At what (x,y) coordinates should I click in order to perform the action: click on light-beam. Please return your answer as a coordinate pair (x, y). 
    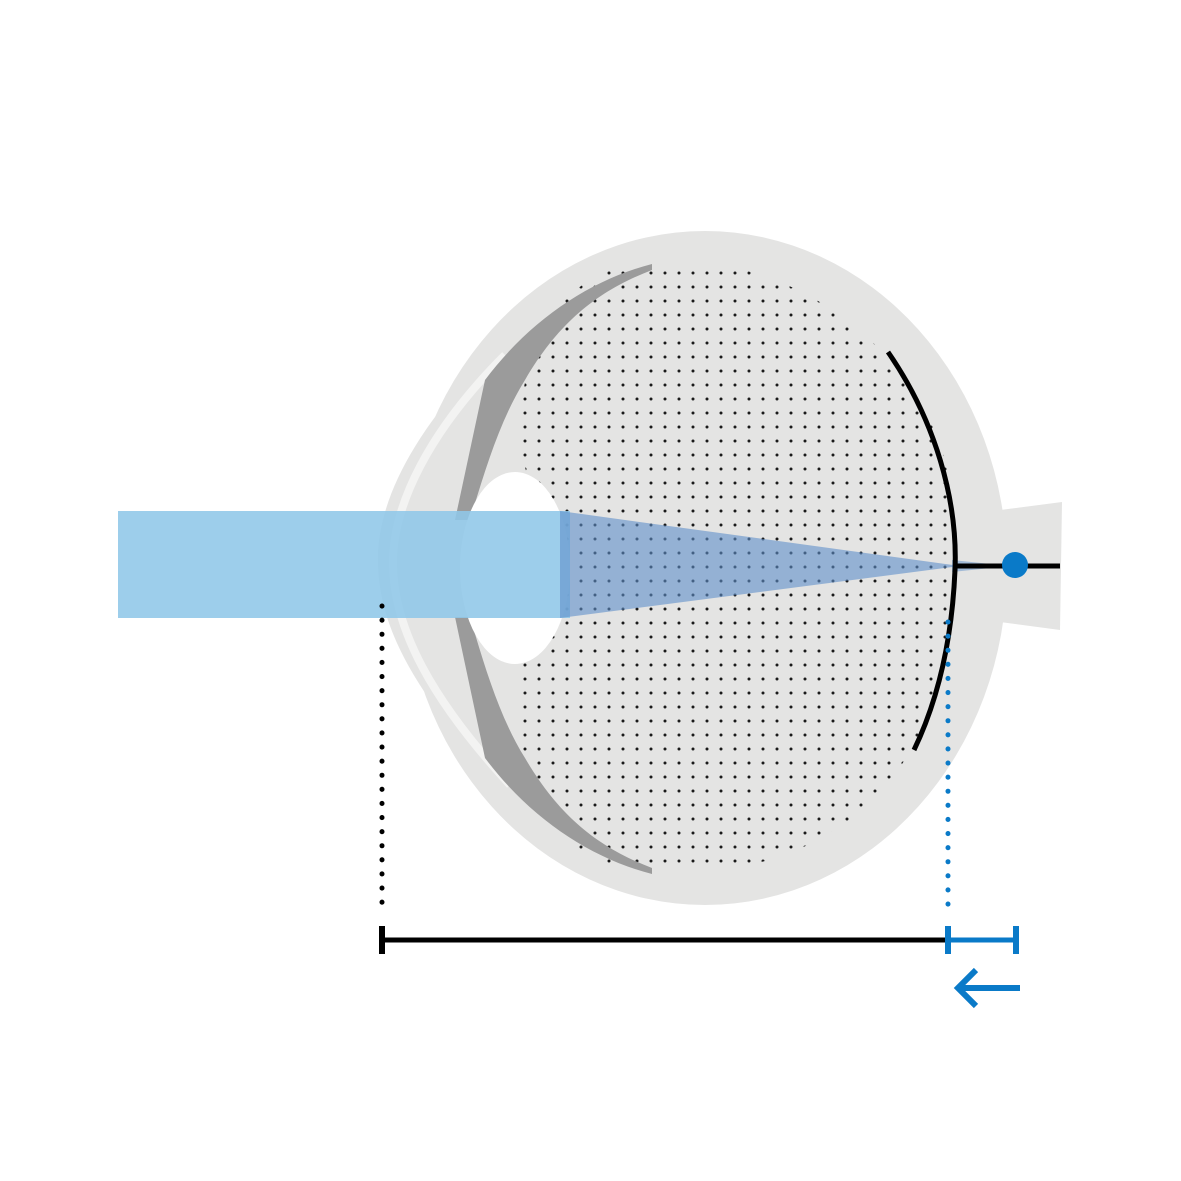
    Looking at the image, I should click on (344, 564).